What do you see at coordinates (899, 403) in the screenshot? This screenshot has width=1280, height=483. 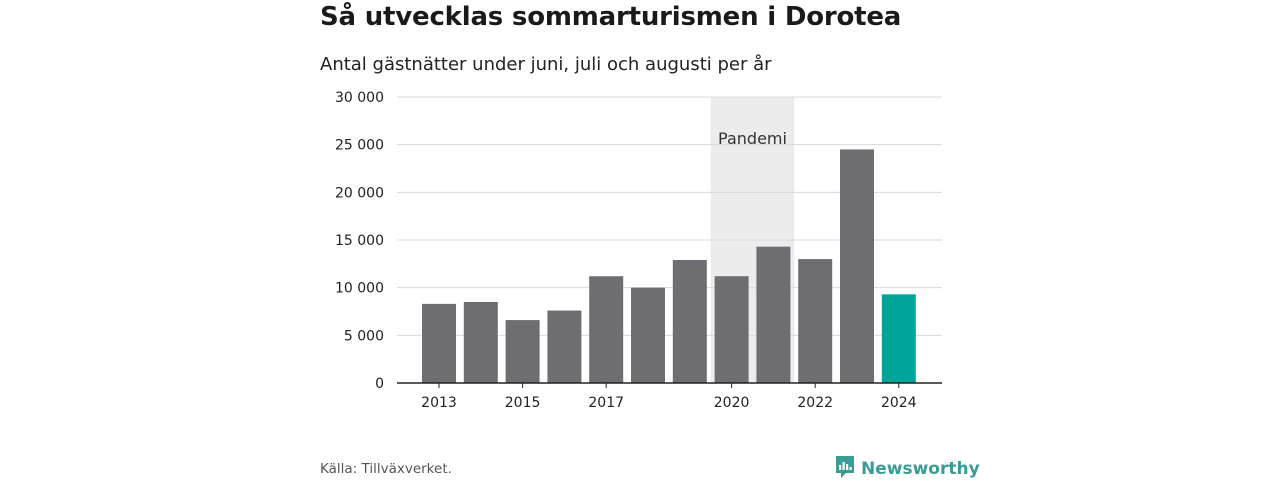 I see `x-tick-label: 2024` at bounding box center [899, 403].